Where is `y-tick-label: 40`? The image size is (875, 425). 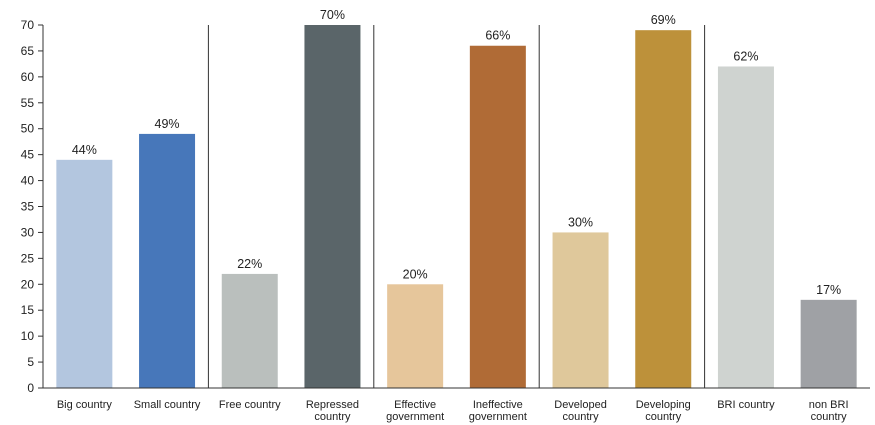 y-tick-label: 40 is located at coordinates (28, 181).